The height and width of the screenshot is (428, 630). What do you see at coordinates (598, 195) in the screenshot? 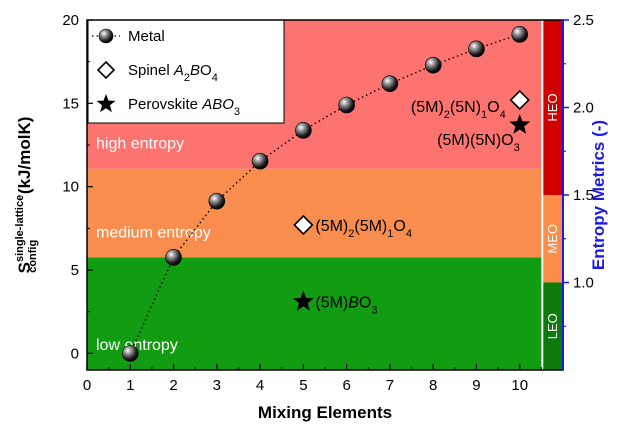
I see `y2-axis-title: Entropy Metrics (-)` at bounding box center [598, 195].